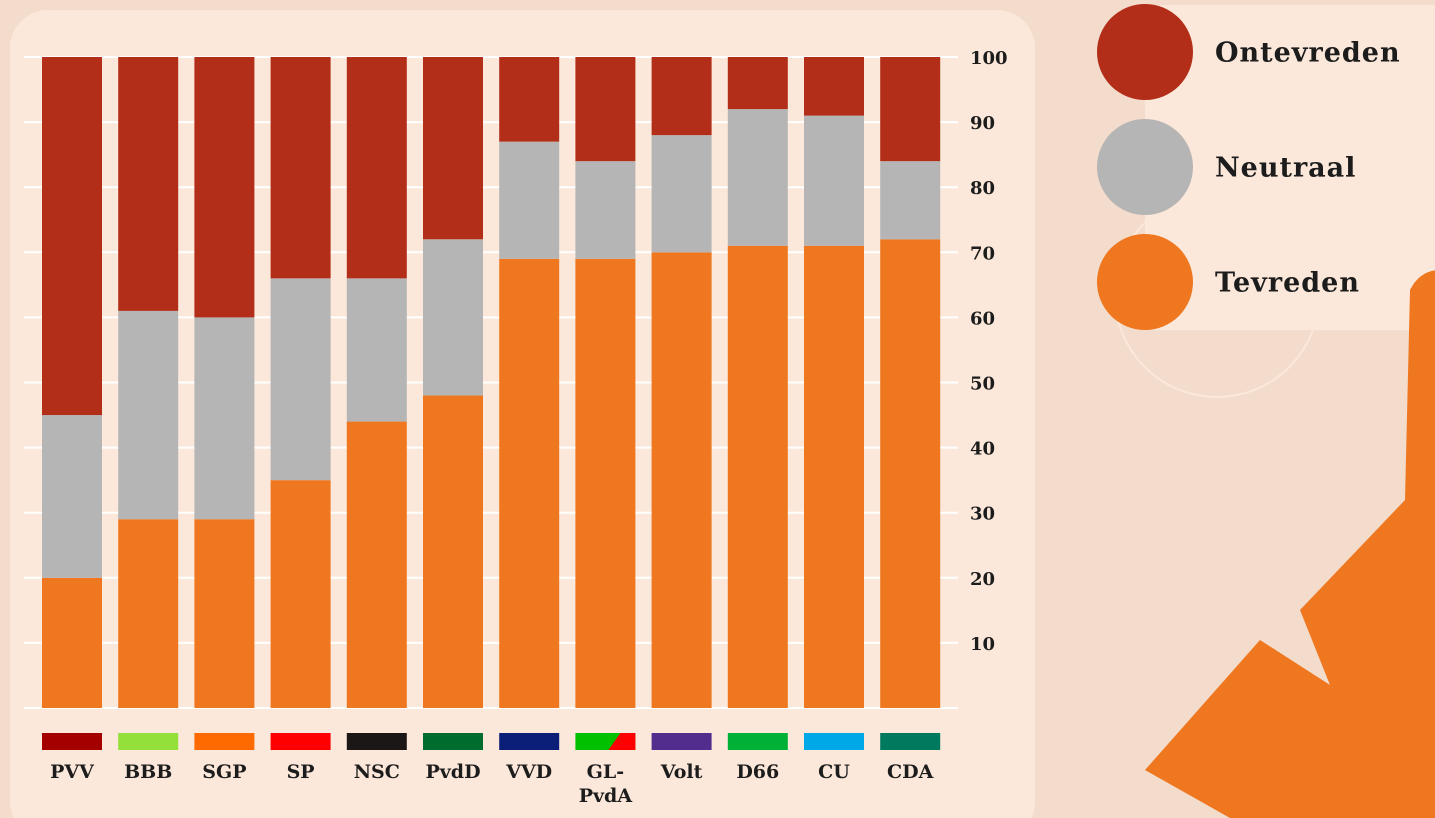  Describe the element at coordinates (982, 318) in the screenshot. I see `y-tick-label: 60` at that location.